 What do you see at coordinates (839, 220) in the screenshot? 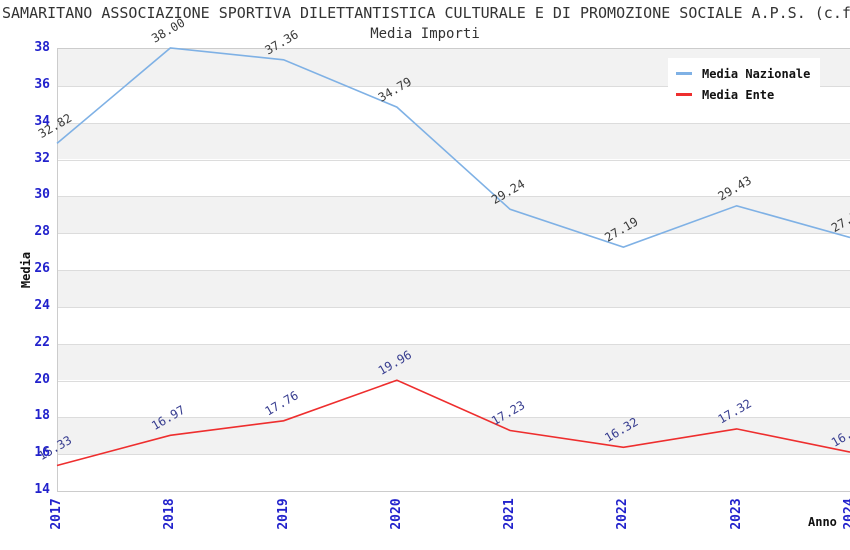
I see `data-point-label: 27.71` at bounding box center [839, 220].